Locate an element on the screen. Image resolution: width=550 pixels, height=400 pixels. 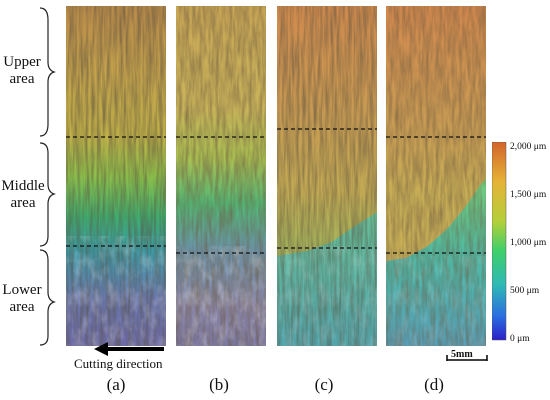
upper-brace is located at coordinates (47, 72).